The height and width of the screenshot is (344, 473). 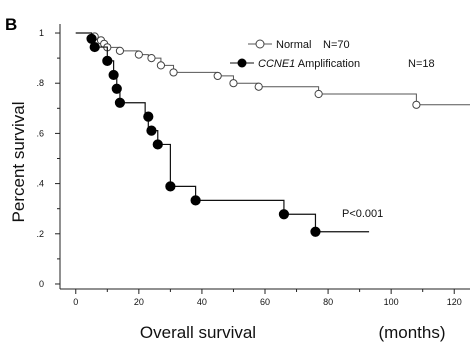 I want to click on x-ticks: 0 20 40 60 80 100 120, so click(x=267, y=298).